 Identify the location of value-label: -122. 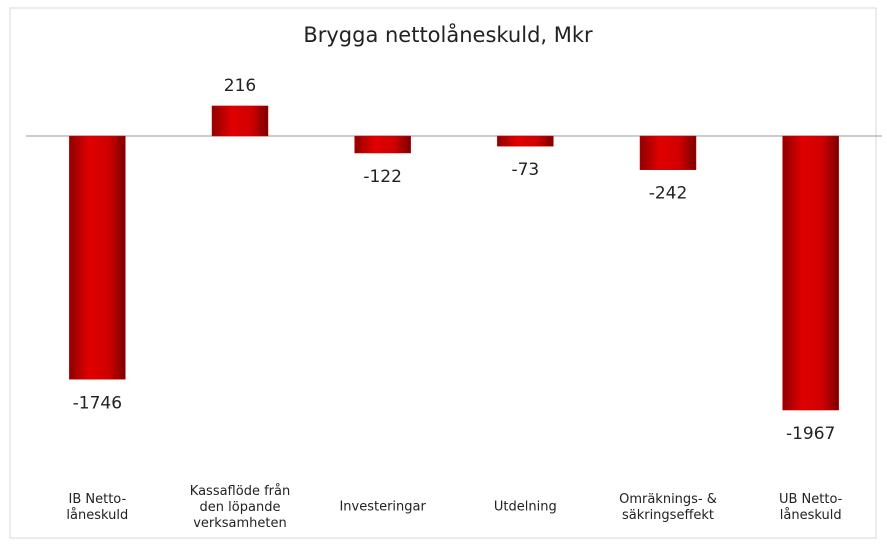
(382, 177).